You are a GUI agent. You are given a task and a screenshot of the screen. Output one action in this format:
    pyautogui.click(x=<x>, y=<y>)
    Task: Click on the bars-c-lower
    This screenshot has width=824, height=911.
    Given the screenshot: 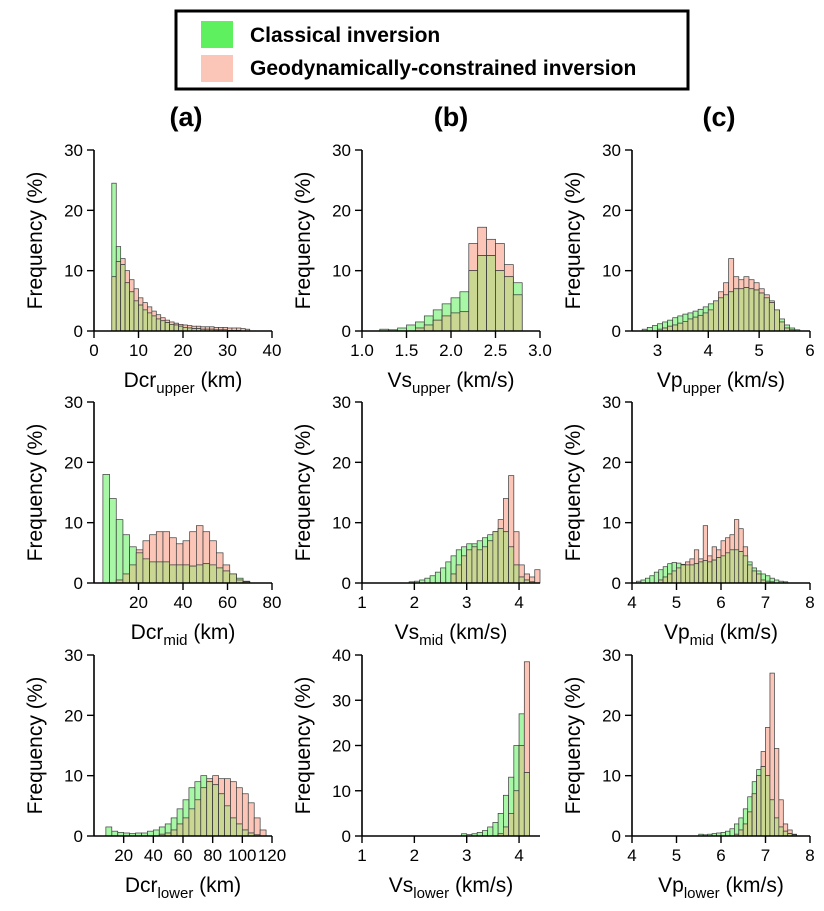 What is the action you would take?
    pyautogui.click(x=748, y=754)
    